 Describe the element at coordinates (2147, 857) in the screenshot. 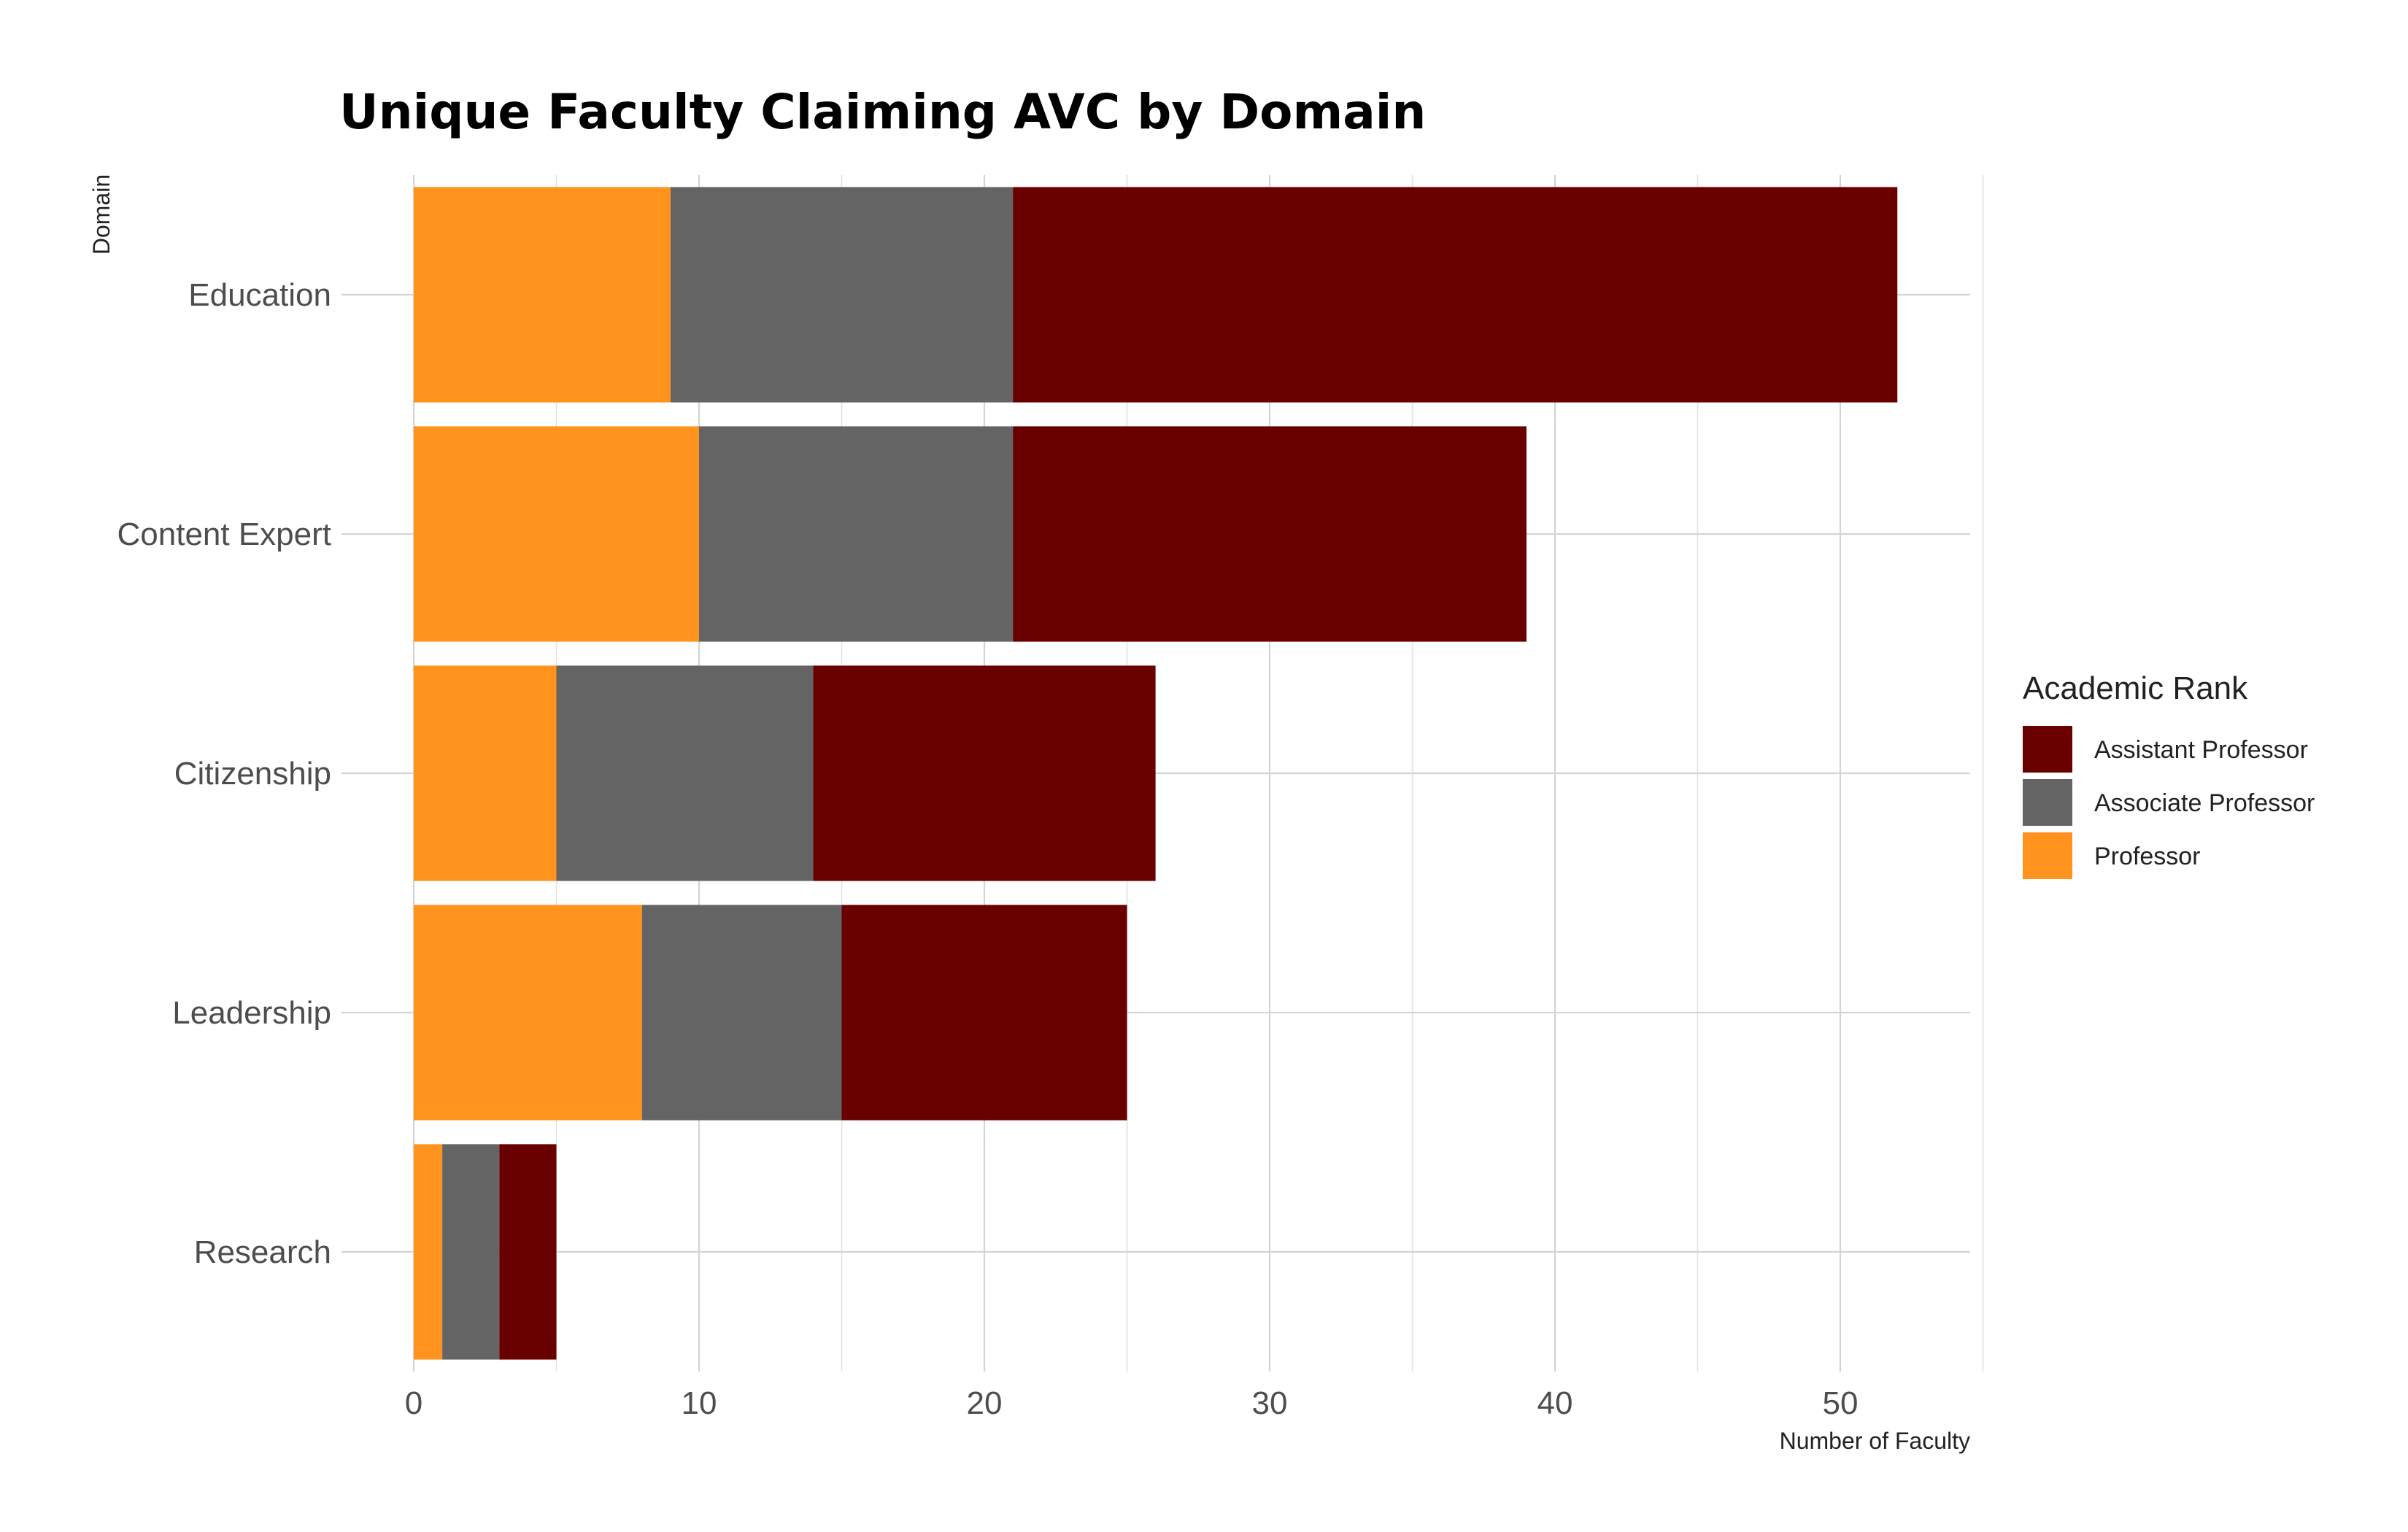

I see `legend-label: Professor` at that location.